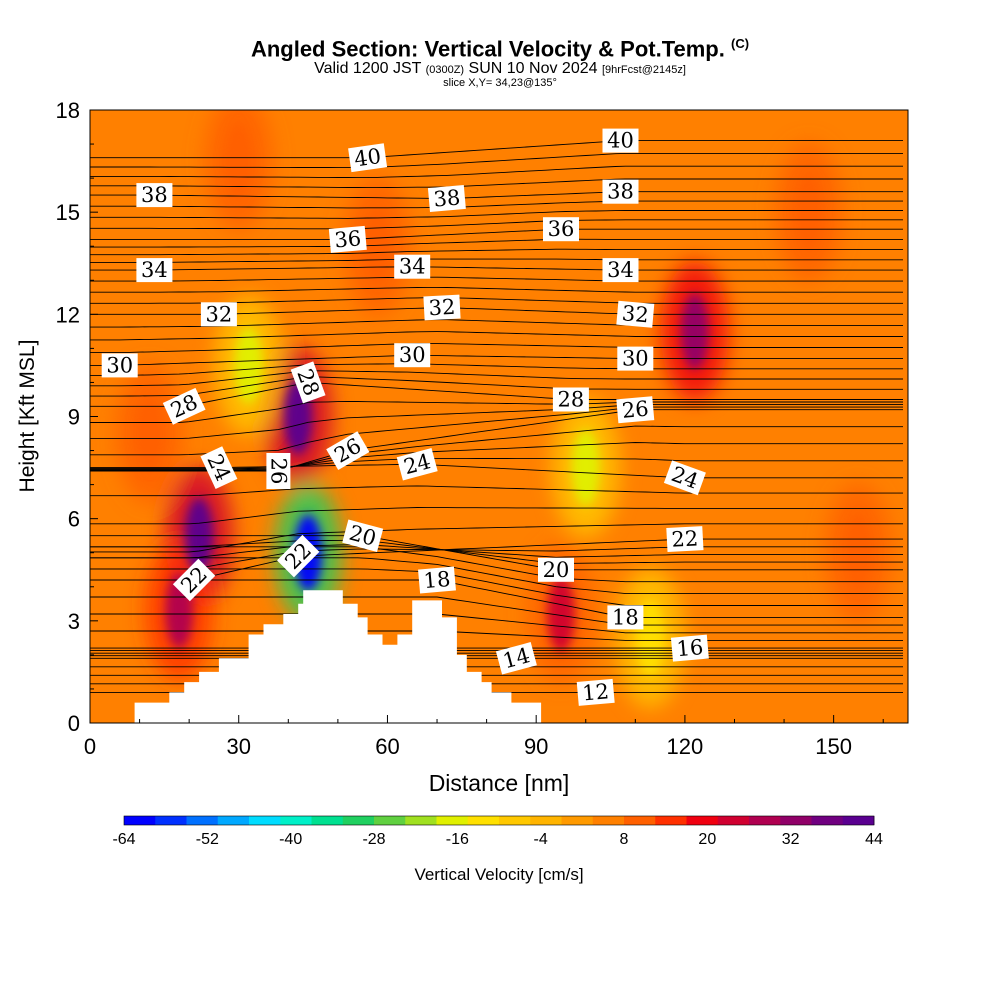  I want to click on isentrope-label: 26, so click(635, 410).